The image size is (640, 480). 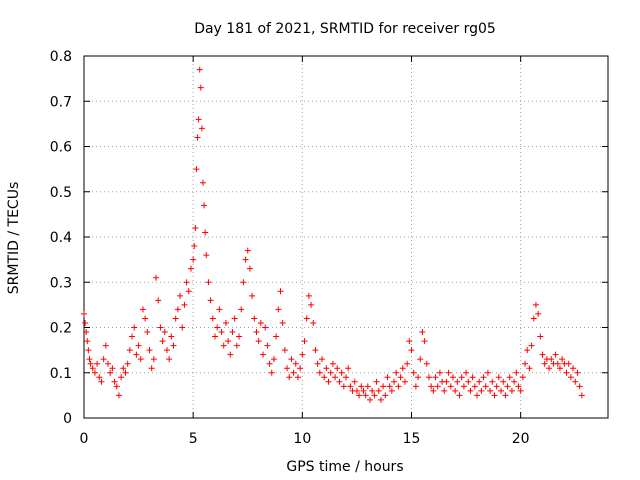 What do you see at coordinates (61, 148) in the screenshot?
I see `y-tick-label: 0.6` at bounding box center [61, 148].